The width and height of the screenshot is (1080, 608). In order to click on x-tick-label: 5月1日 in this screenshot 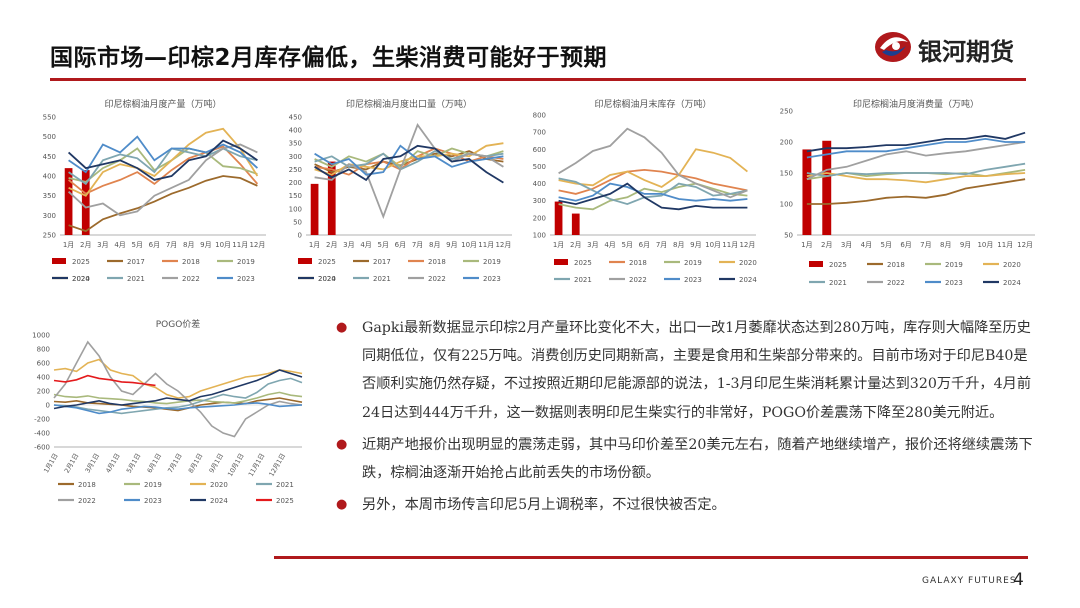, I will do `click(134, 463)`.